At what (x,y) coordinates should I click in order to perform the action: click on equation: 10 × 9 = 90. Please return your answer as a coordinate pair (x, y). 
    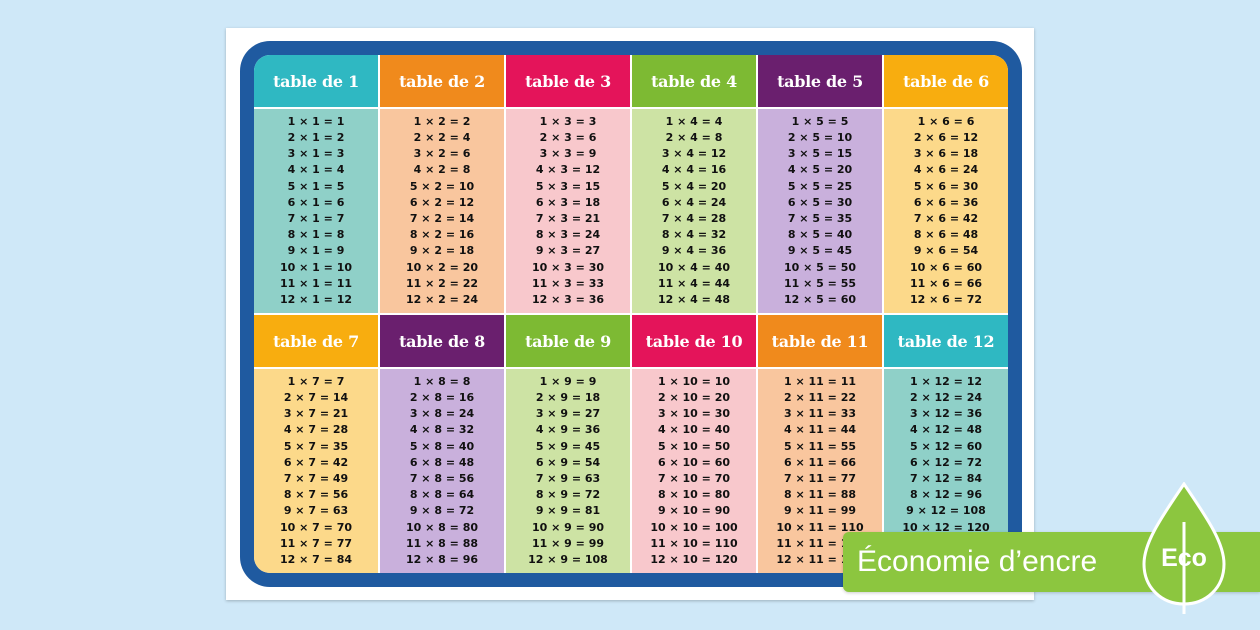
    Looking at the image, I should click on (568, 527).